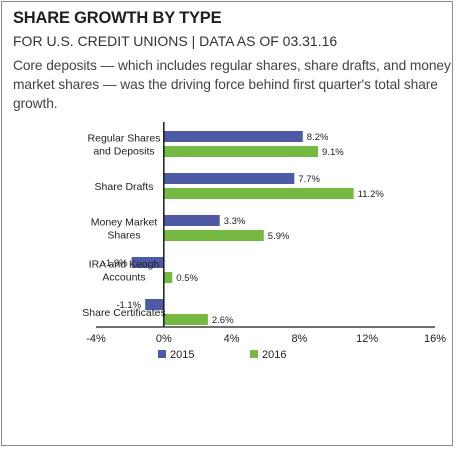 The width and height of the screenshot is (456, 449). Describe the element at coordinates (128, 305) in the screenshot. I see `value-label-2015-4: -1.1%` at that location.